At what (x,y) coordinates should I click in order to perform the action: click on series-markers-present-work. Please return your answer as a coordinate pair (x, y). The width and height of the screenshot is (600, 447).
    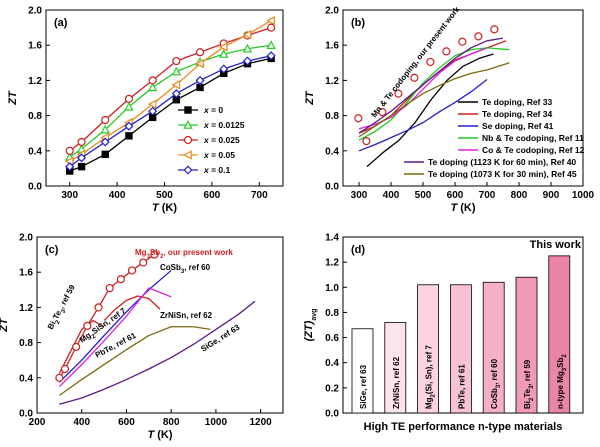
    Looking at the image, I should click on (107, 316).